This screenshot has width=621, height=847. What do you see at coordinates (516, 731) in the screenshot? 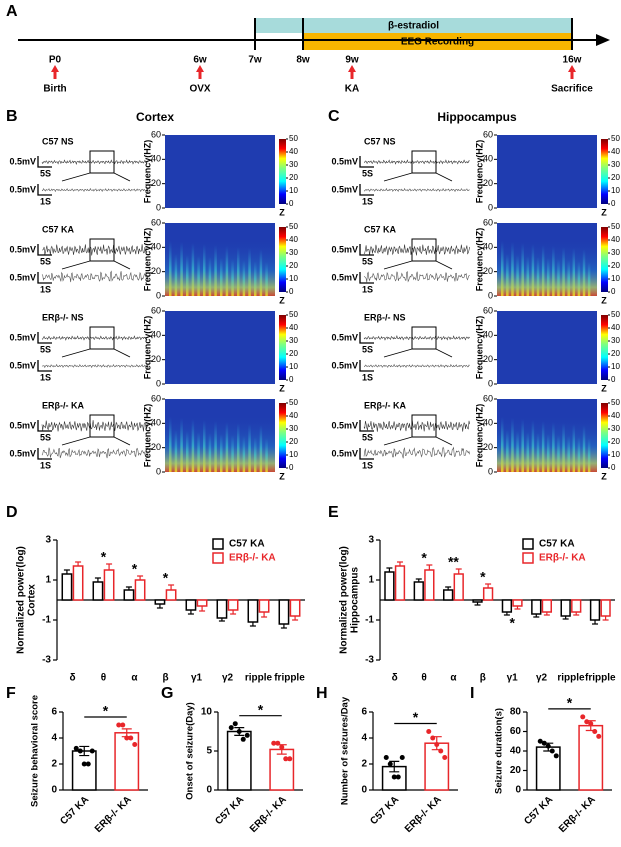
I see `y-tick-label: 60` at bounding box center [516, 731].